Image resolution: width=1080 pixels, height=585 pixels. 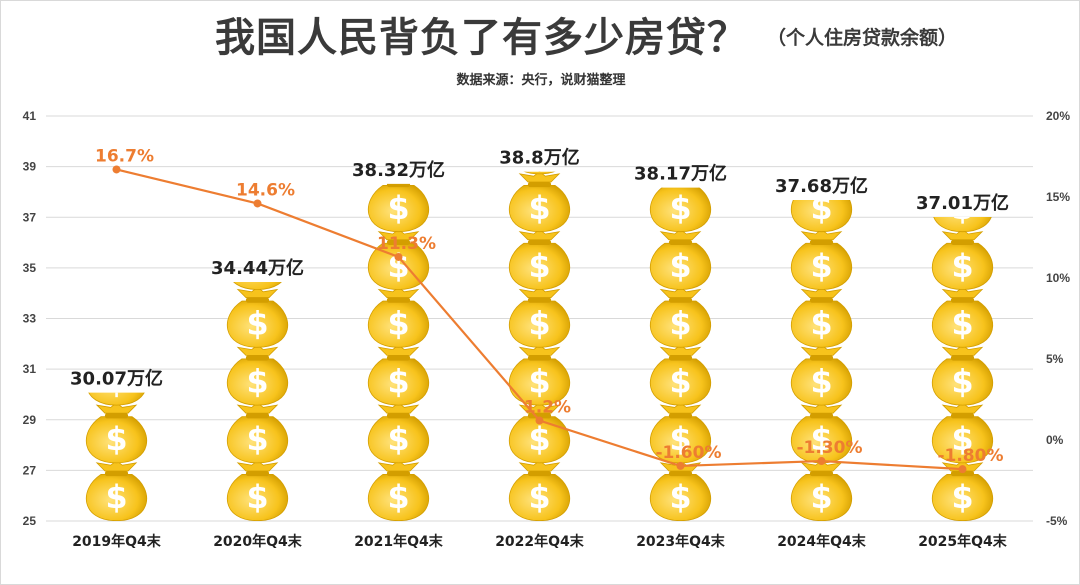 I want to click on bar-value-label: 38.8万亿, so click(x=539, y=158).